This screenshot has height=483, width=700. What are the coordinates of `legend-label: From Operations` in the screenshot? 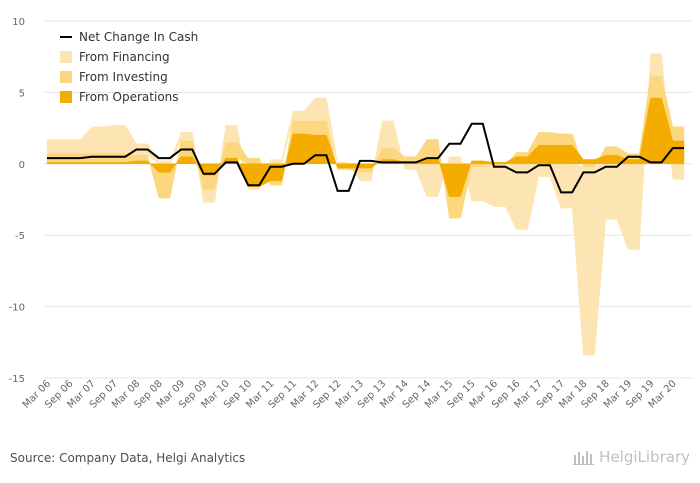 It's located at (129, 97).